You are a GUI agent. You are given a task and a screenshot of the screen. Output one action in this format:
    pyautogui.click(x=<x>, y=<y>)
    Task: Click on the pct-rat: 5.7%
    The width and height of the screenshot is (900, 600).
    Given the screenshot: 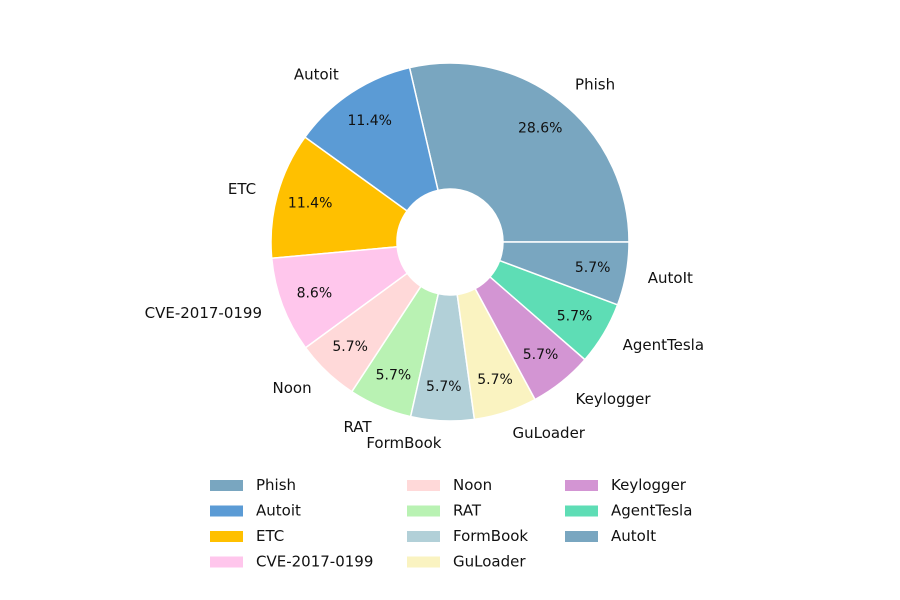 What is the action you would take?
    pyautogui.click(x=394, y=375)
    